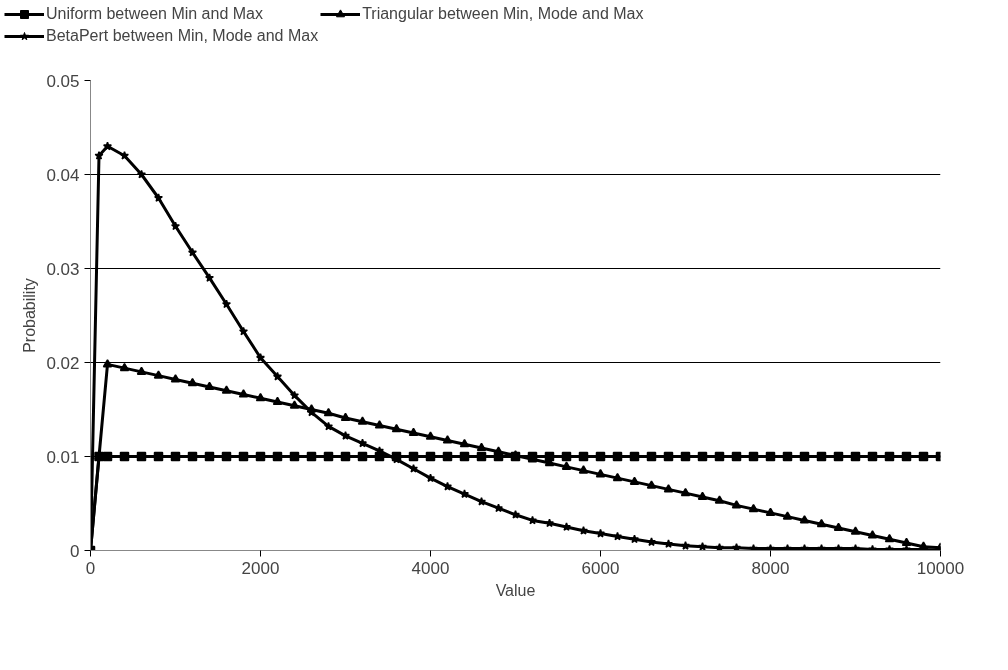 This screenshot has width=1008, height=670. What do you see at coordinates (63, 363) in the screenshot?
I see `y-tick-label: 0.02` at bounding box center [63, 363].